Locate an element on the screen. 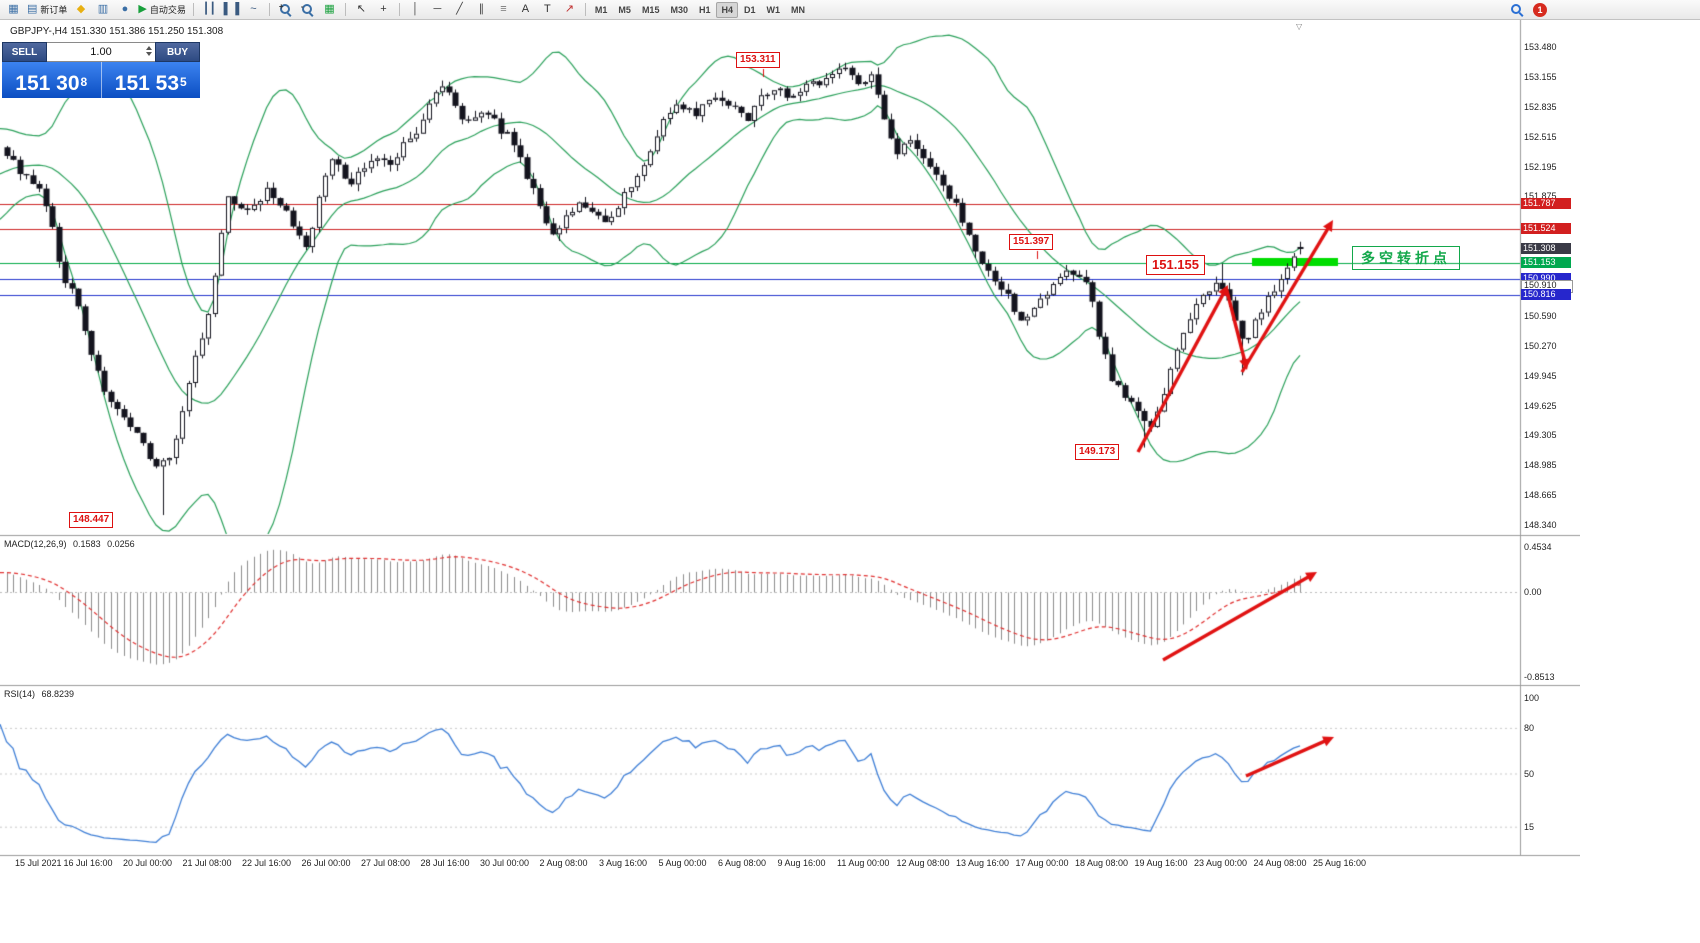  macd-tick-label: 0.4534 is located at coordinates (1538, 546).